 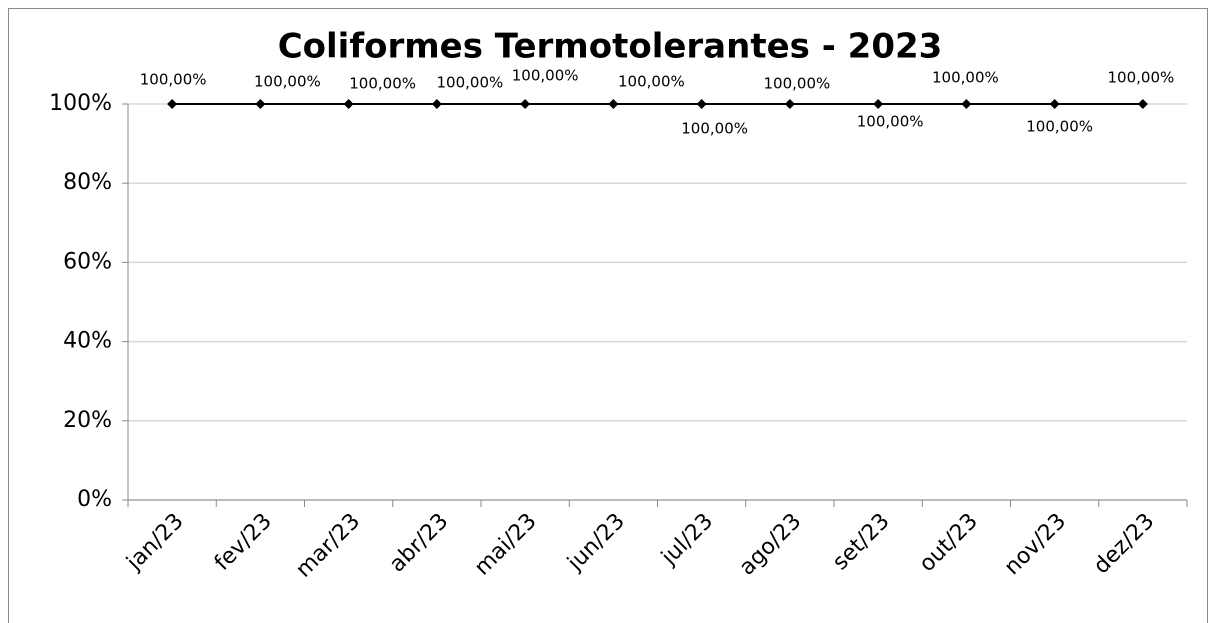 I want to click on y-tick-label: 40%, so click(x=87, y=341).